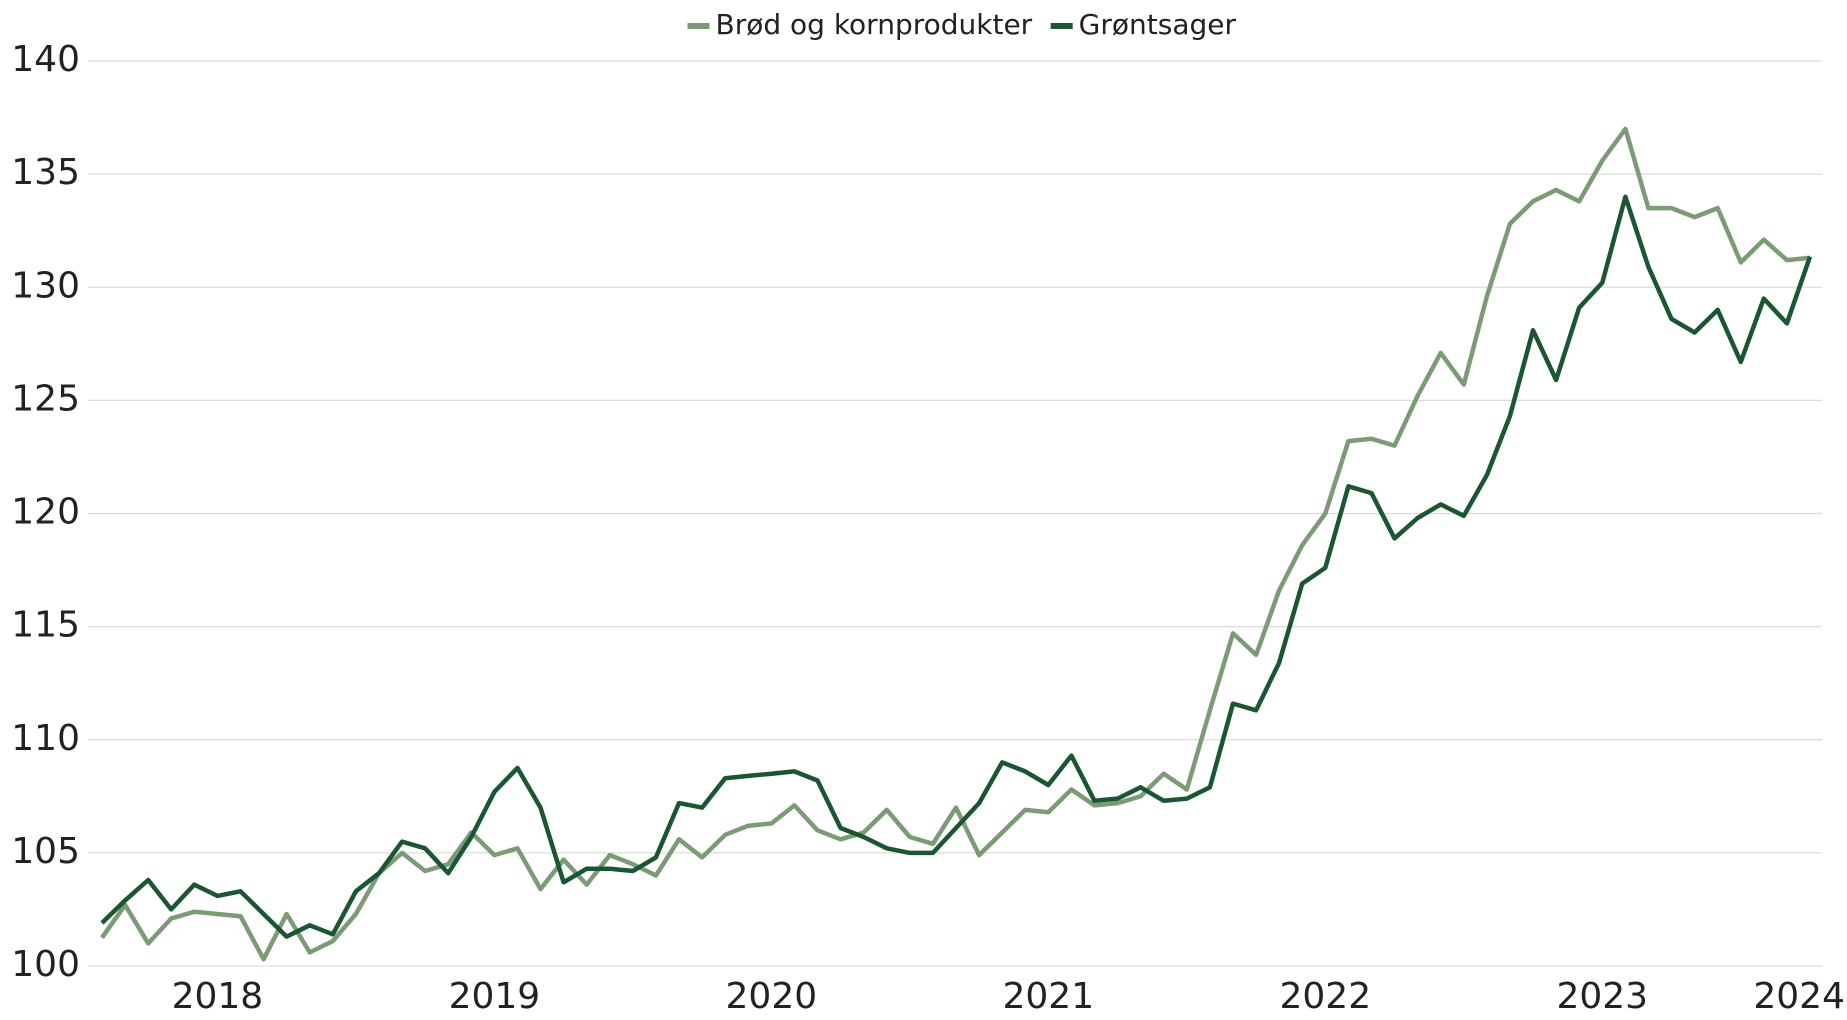 This screenshot has width=1847, height=1020. I want to click on y-tick-label: 130, so click(45, 285).